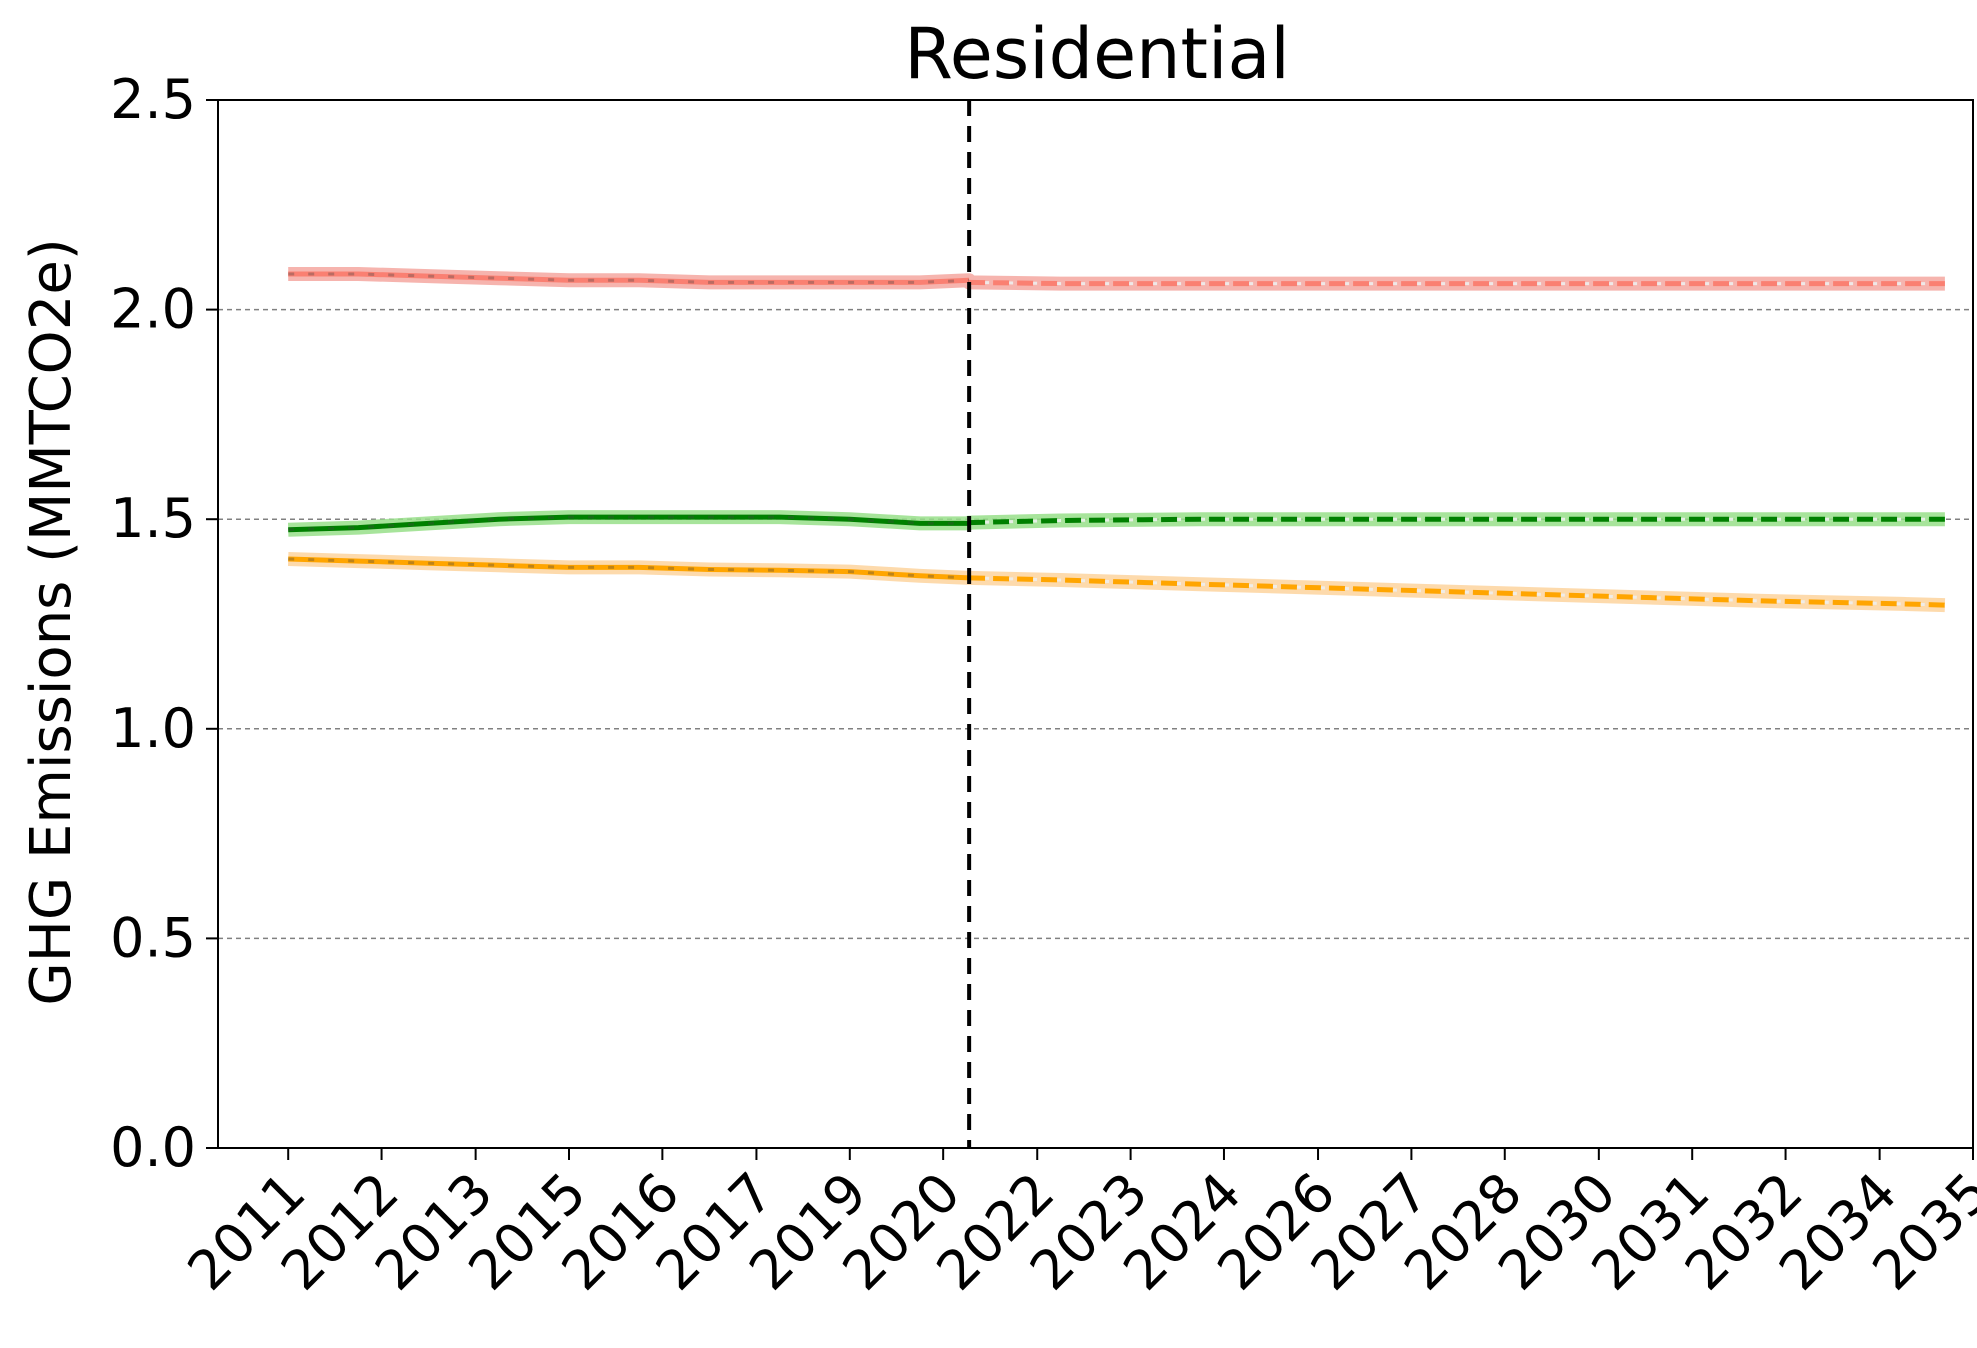 The height and width of the screenshot is (1348, 1977). Describe the element at coordinates (153, 1147) in the screenshot. I see `y-tick-label: 0.0` at that location.